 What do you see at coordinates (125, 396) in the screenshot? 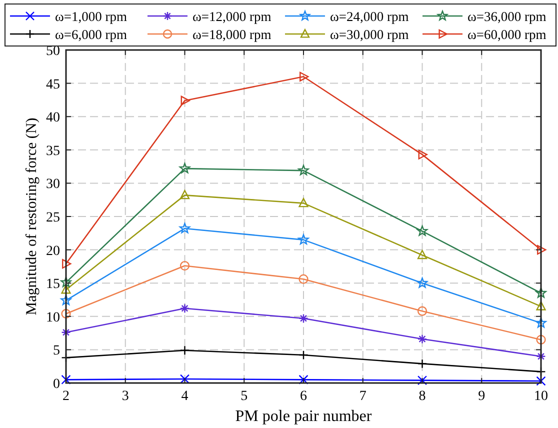
I see `x-tick-label: 3` at bounding box center [125, 396].